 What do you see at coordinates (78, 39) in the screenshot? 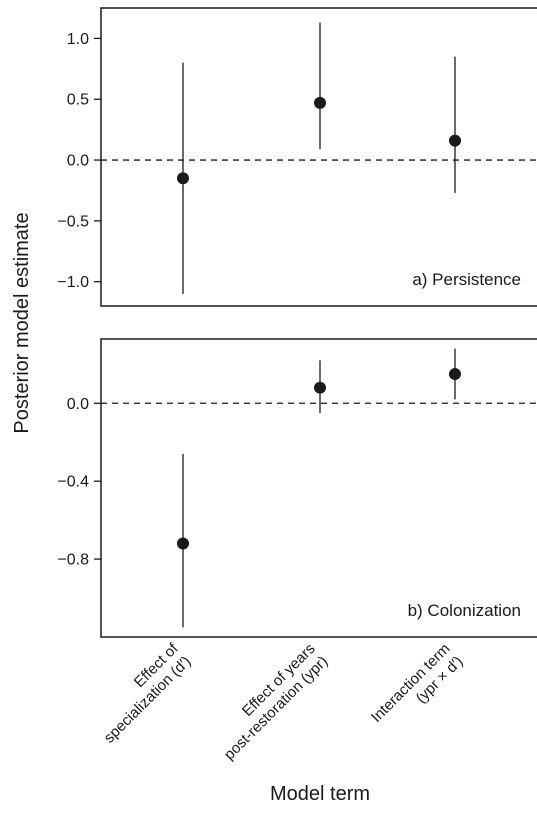
I see `y-tick-label-persistence: 1.0` at bounding box center [78, 39].